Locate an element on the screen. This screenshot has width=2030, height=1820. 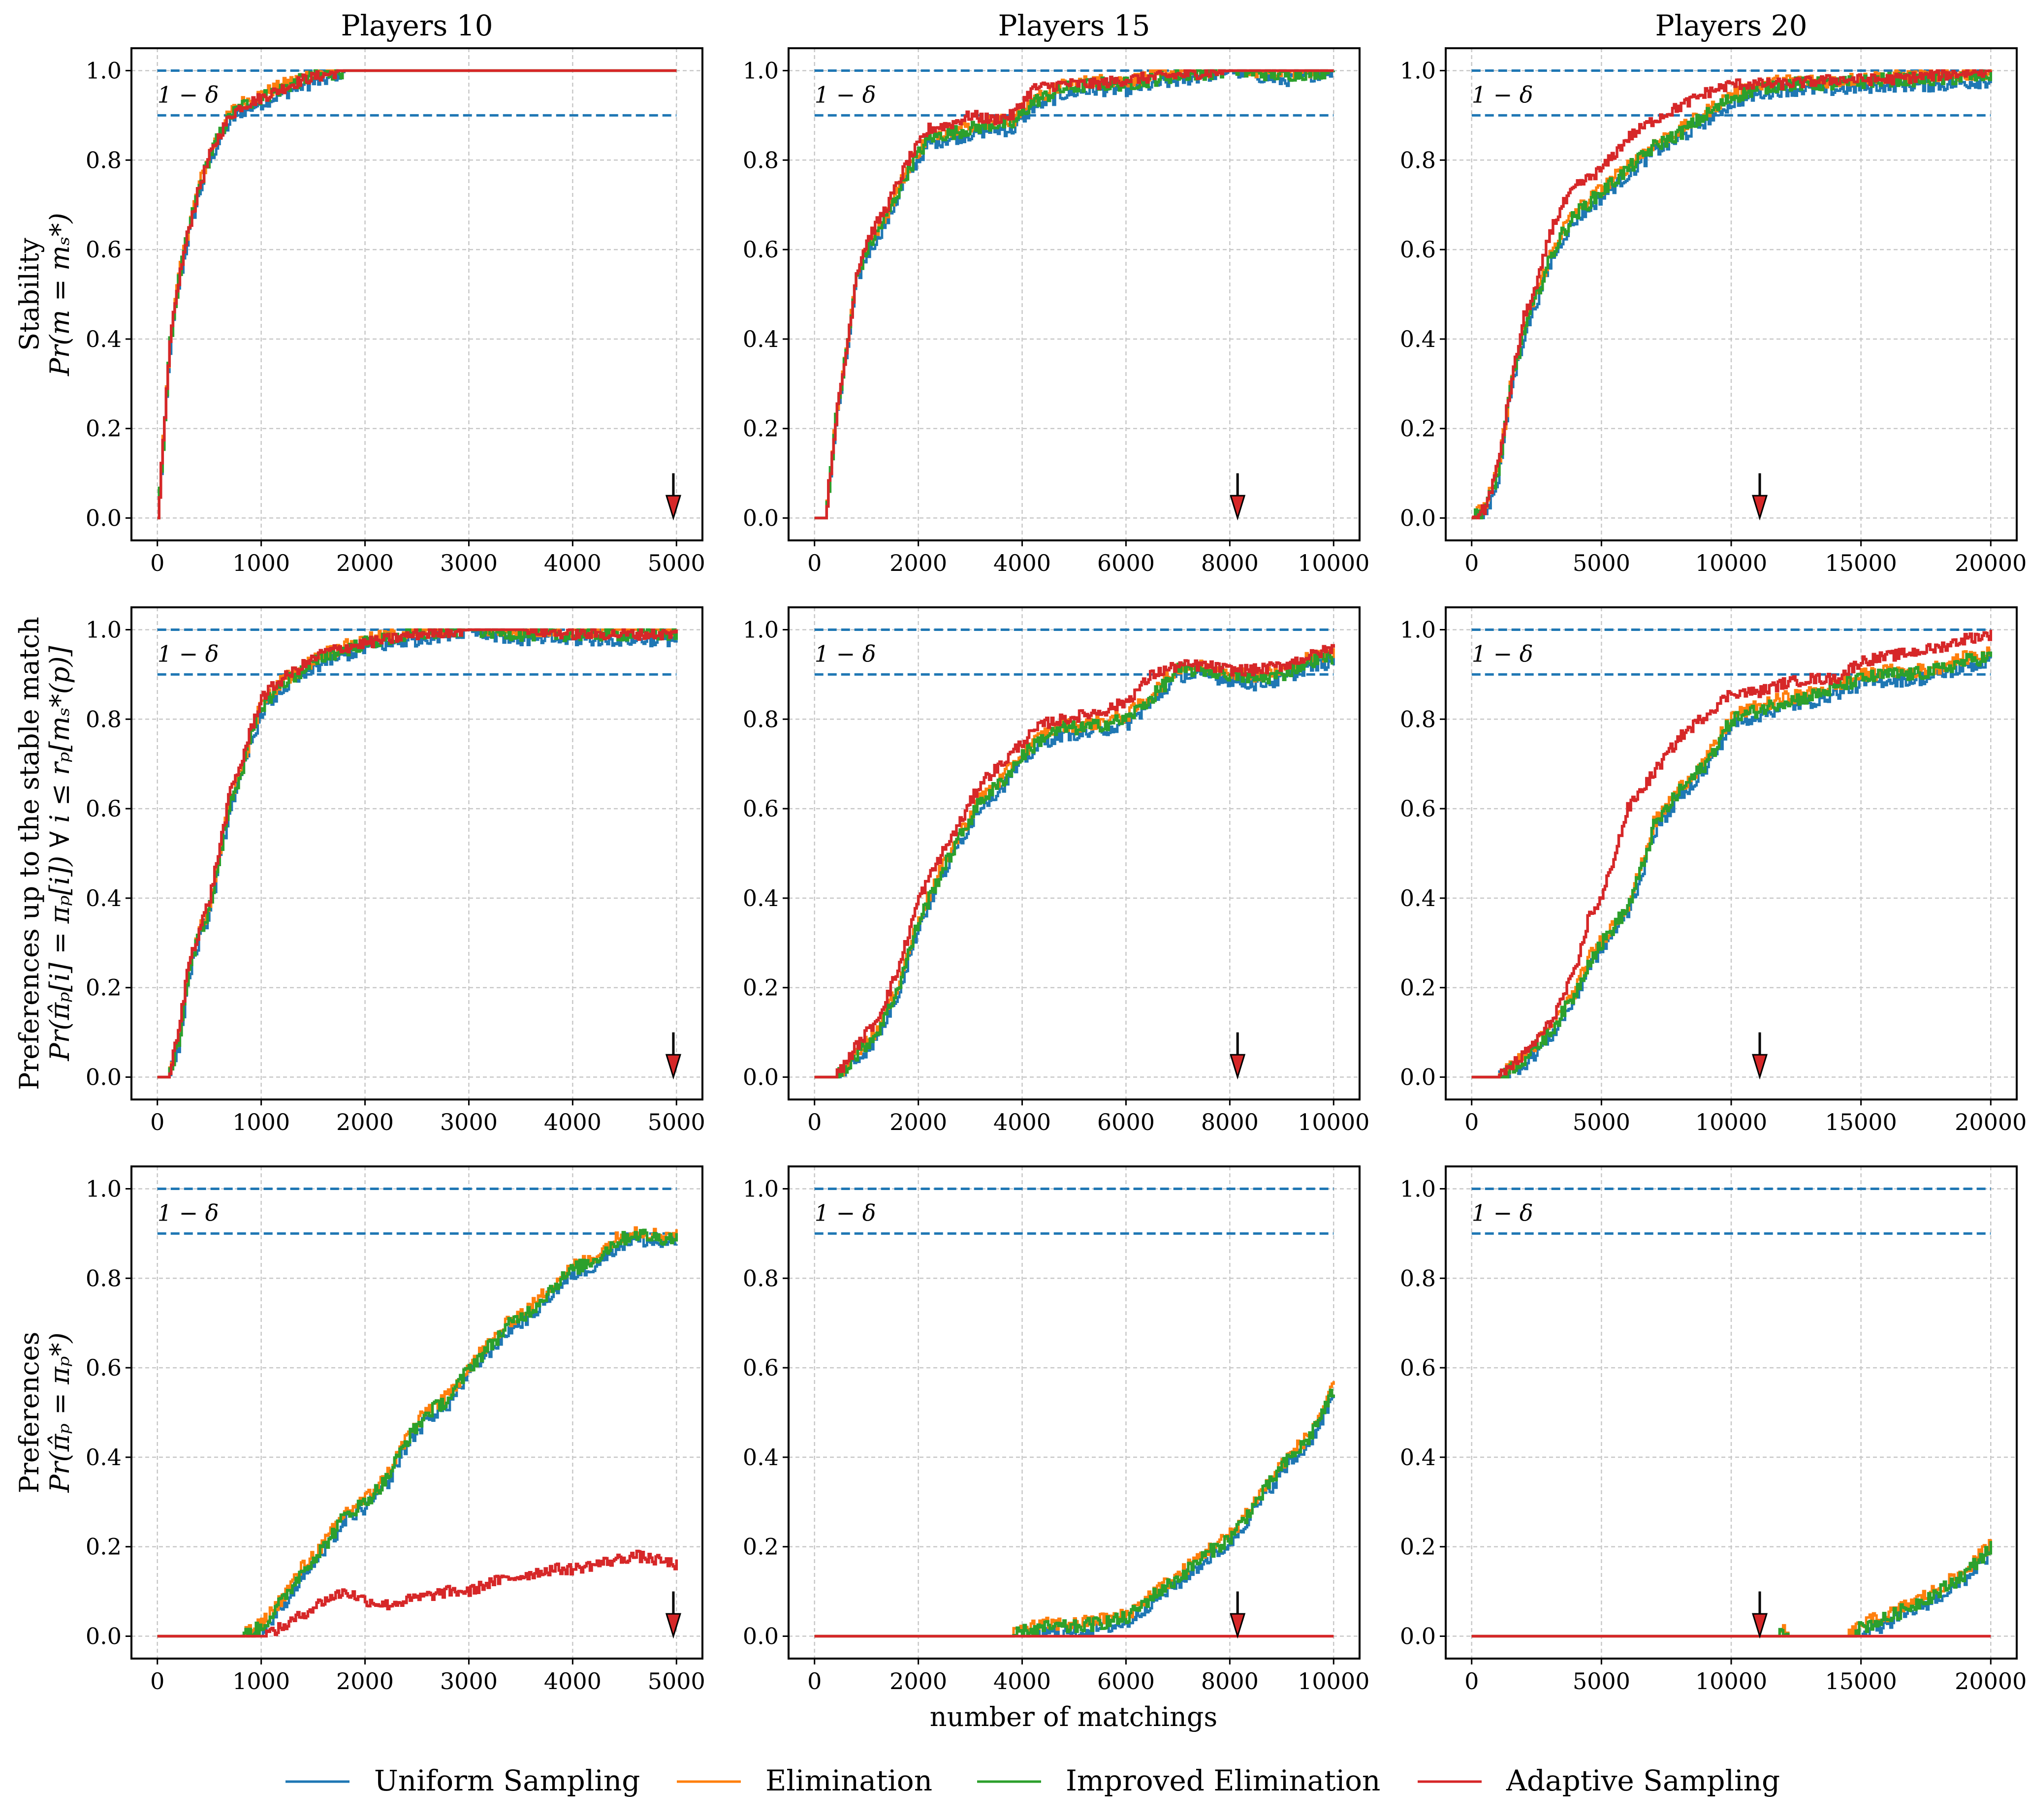
column-titles: Players 10 Players 15 Players 20 is located at coordinates (1074, 25).